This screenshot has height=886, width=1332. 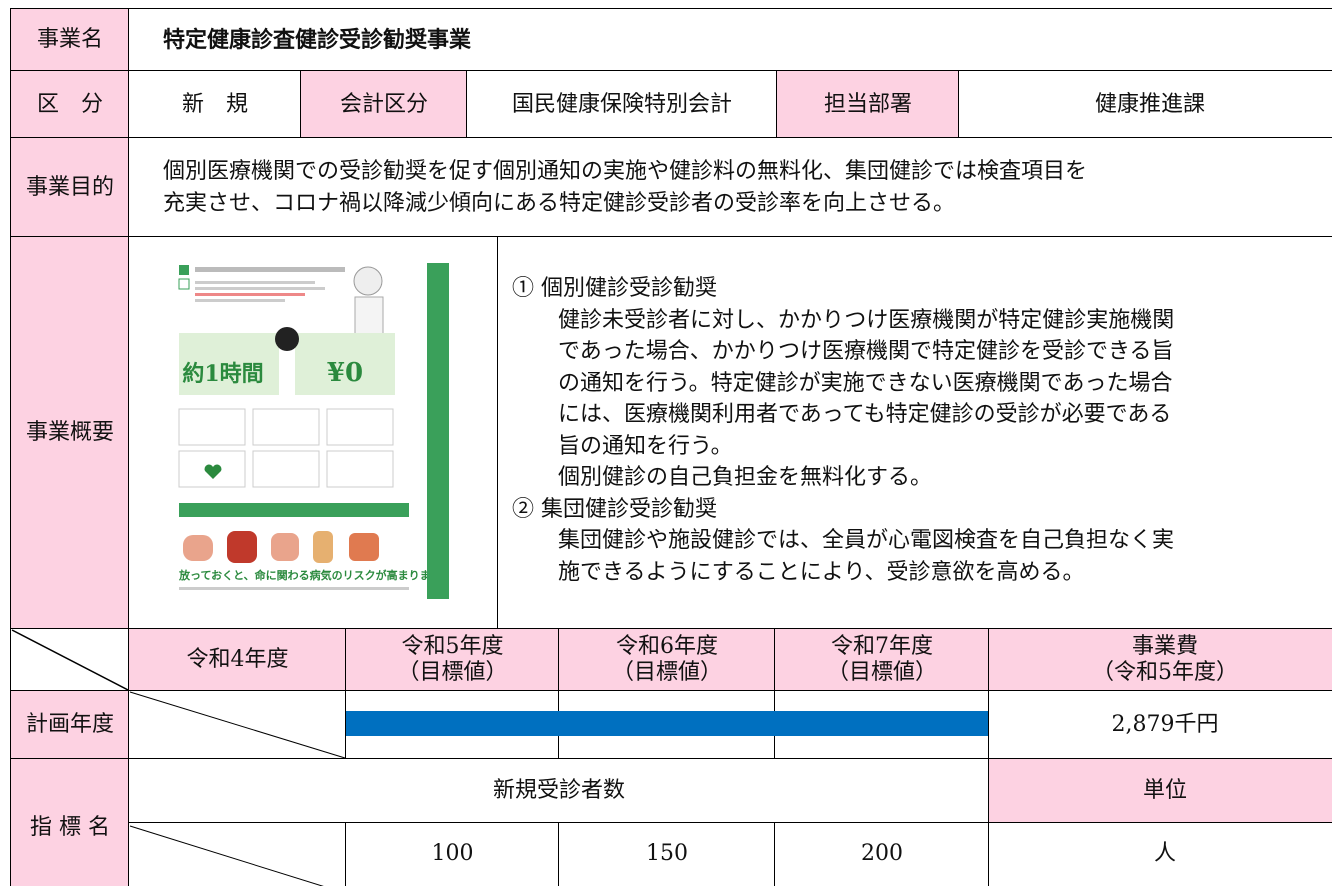 I want to click on label-cell: 会計区分, so click(x=384, y=104).